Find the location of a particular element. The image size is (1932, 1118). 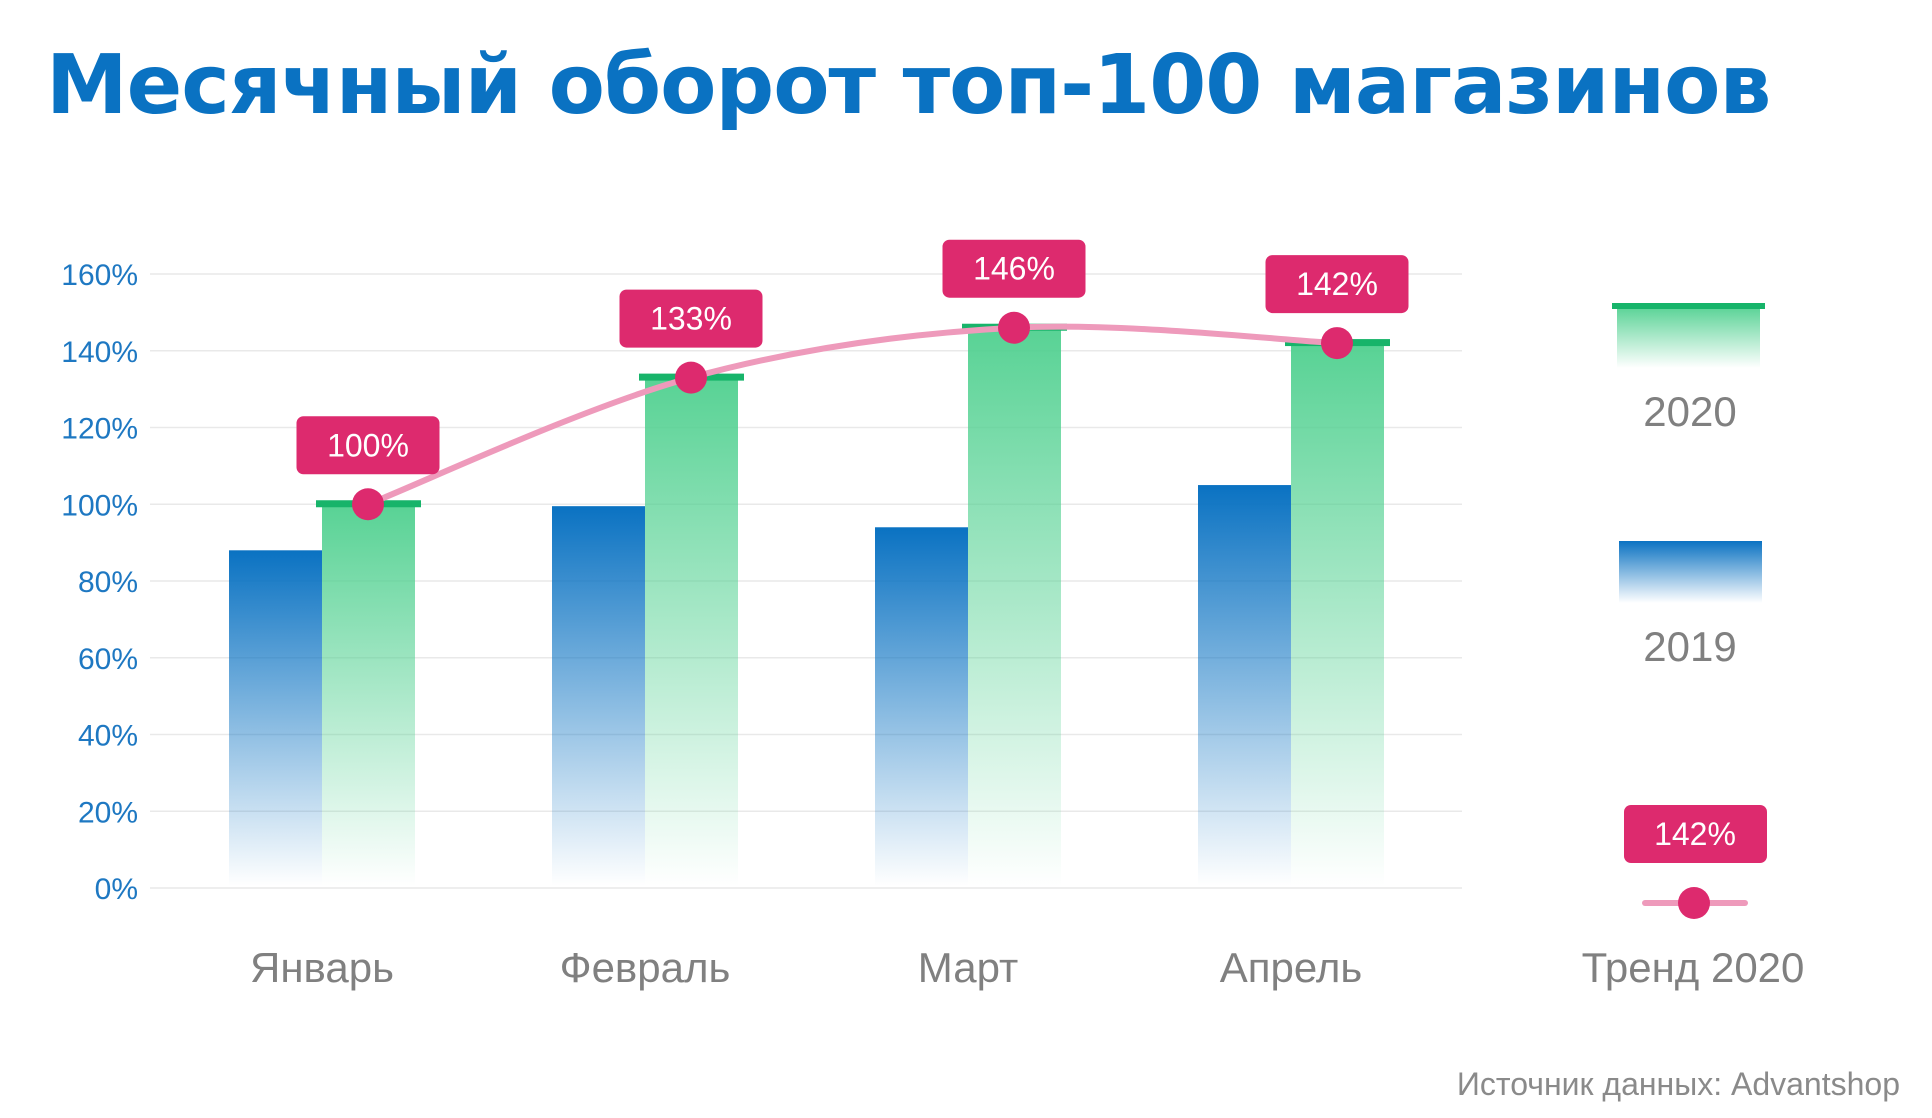

legend-trend-box is located at coordinates (1695, 834).